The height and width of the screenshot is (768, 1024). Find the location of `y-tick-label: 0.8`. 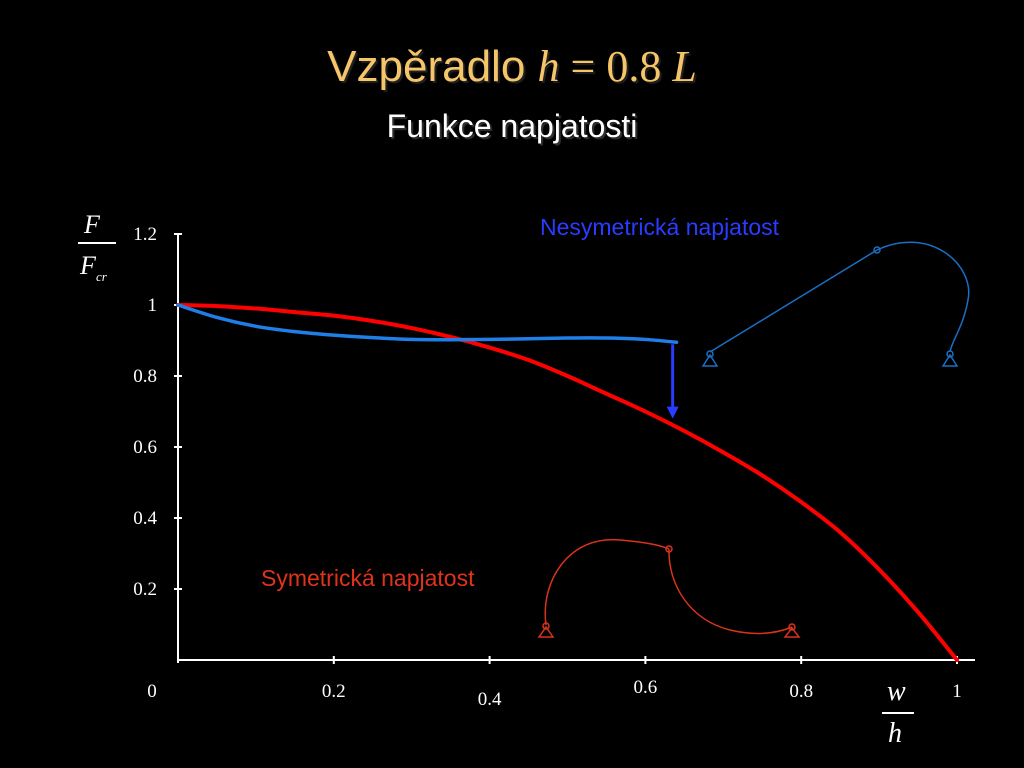

y-tick-label: 0.8 is located at coordinates (145, 376).